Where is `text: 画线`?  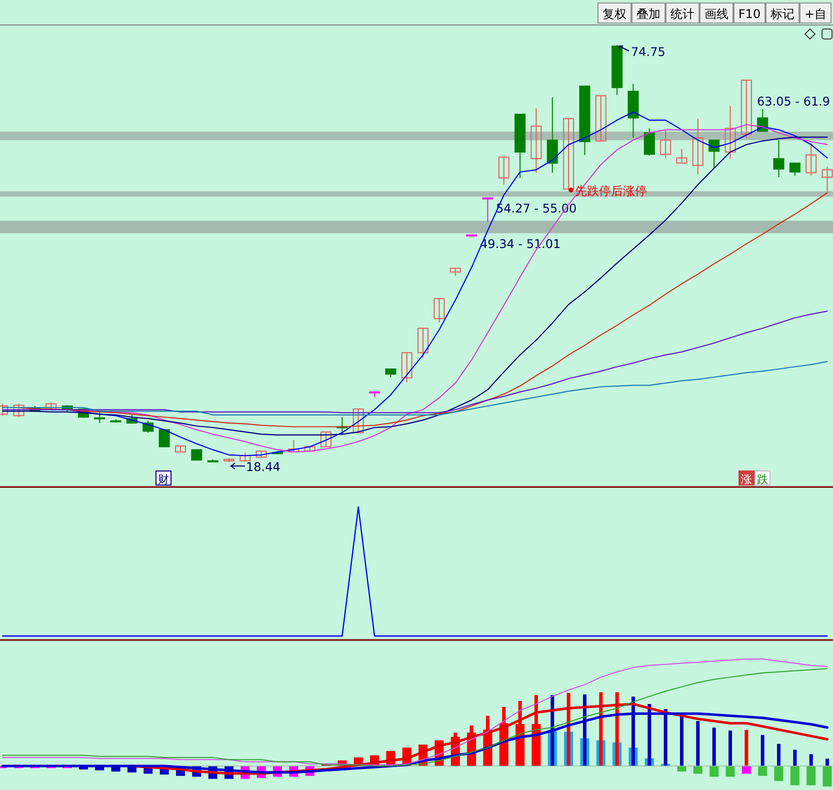
text: 画线 is located at coordinates (716, 14).